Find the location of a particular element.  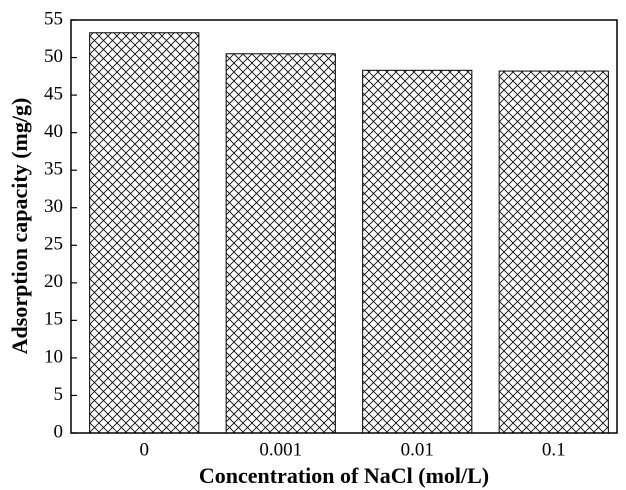

y-tick-label: 50 is located at coordinates (53, 56).